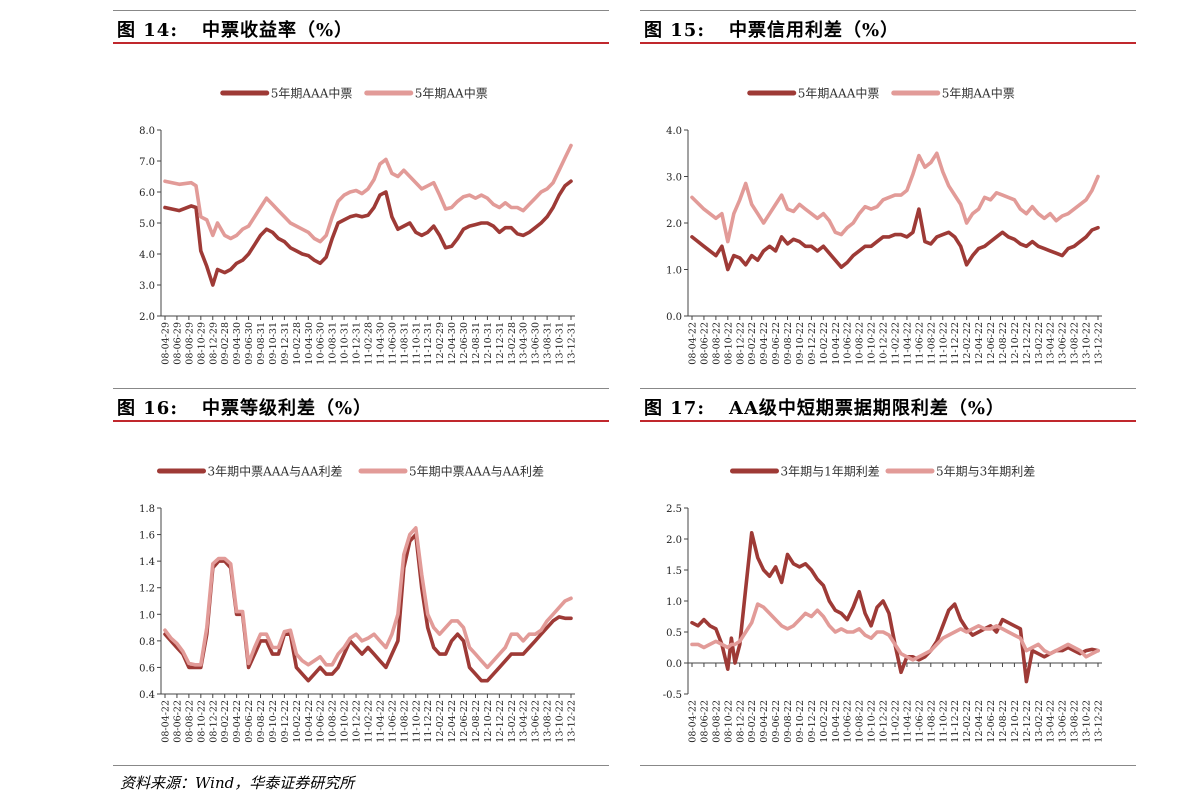 This screenshot has width=1191, height=811. I want to click on y-tick-label: 1.8, so click(147, 509).